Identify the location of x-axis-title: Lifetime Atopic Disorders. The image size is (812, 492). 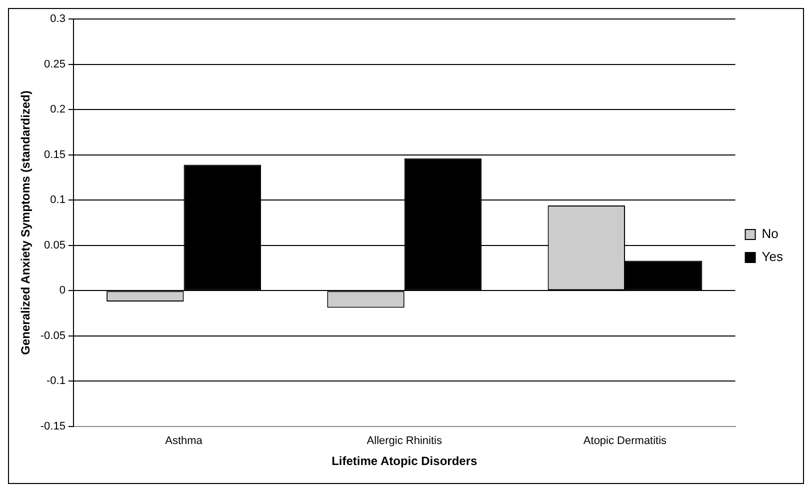
(405, 461).